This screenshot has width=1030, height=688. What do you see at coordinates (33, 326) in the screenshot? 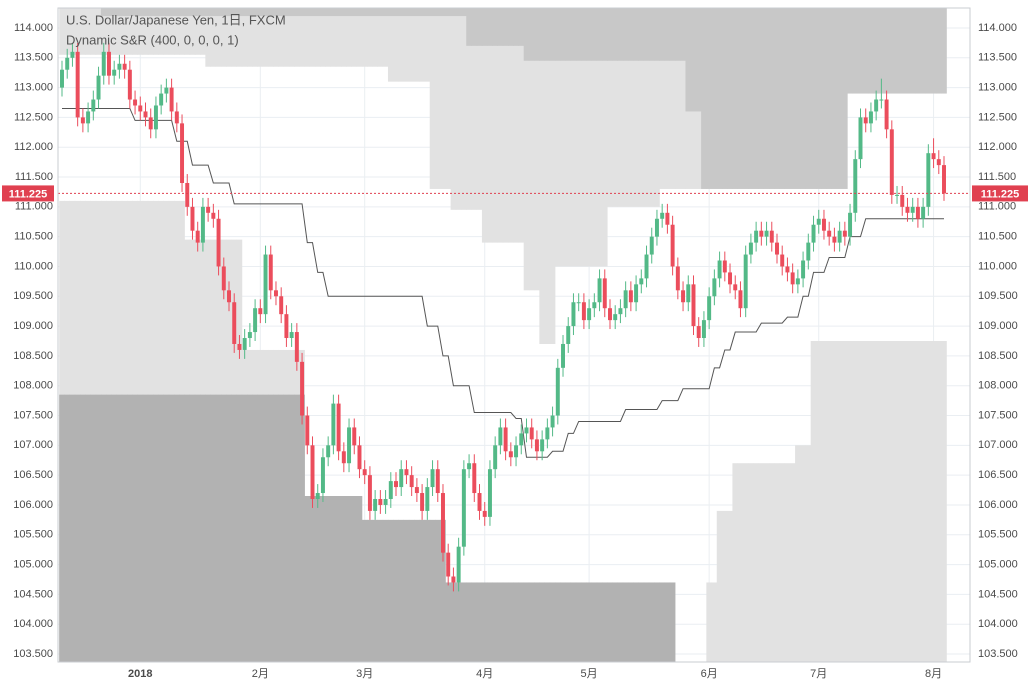
I see `y-tick-label: 109.000` at bounding box center [33, 326].